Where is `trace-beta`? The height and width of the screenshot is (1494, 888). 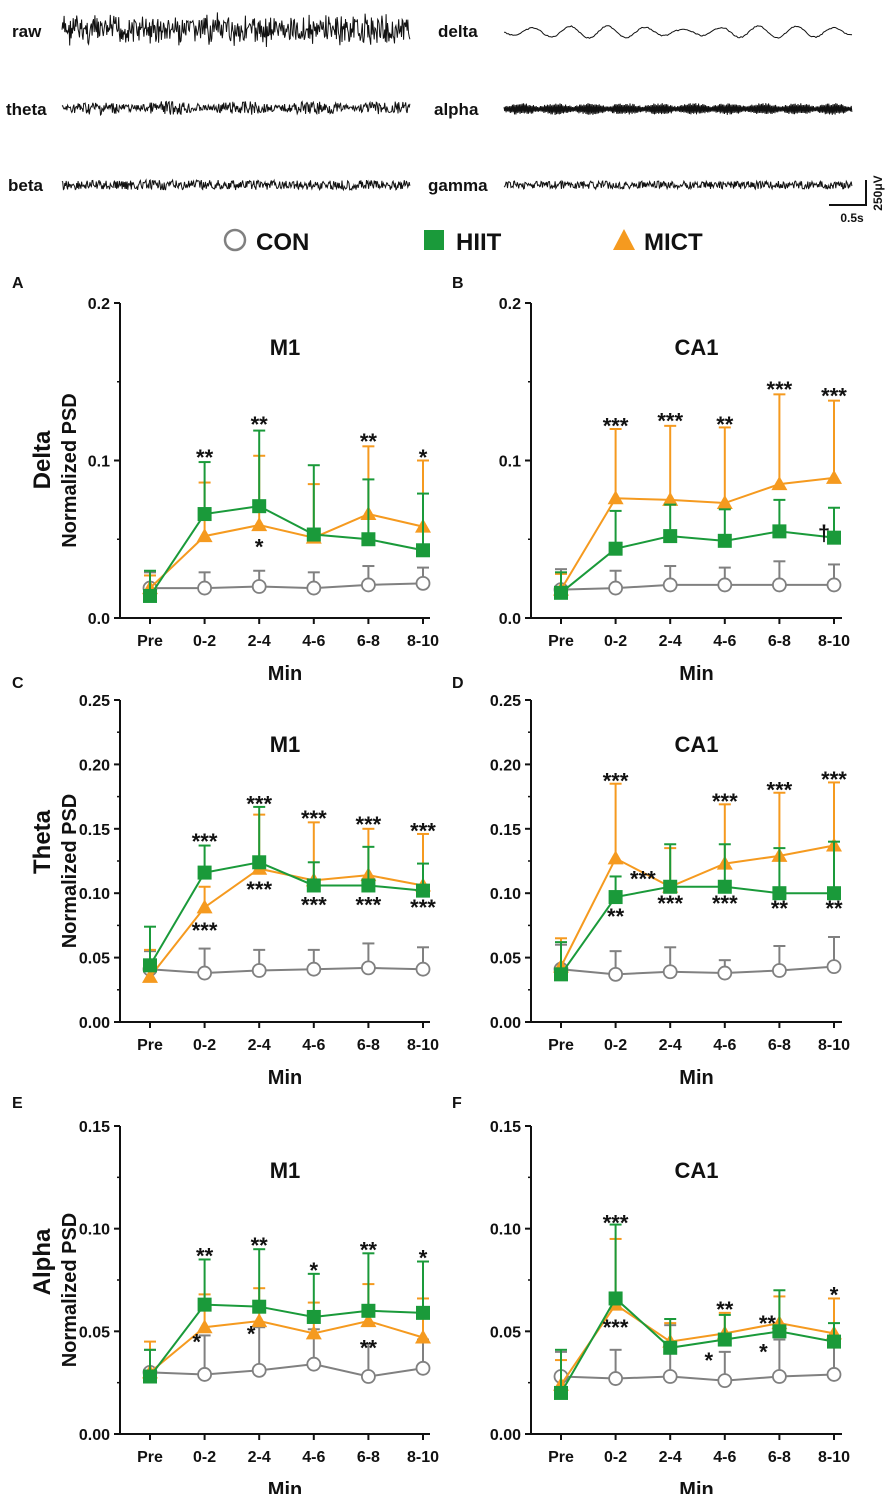 trace-beta is located at coordinates (236, 185).